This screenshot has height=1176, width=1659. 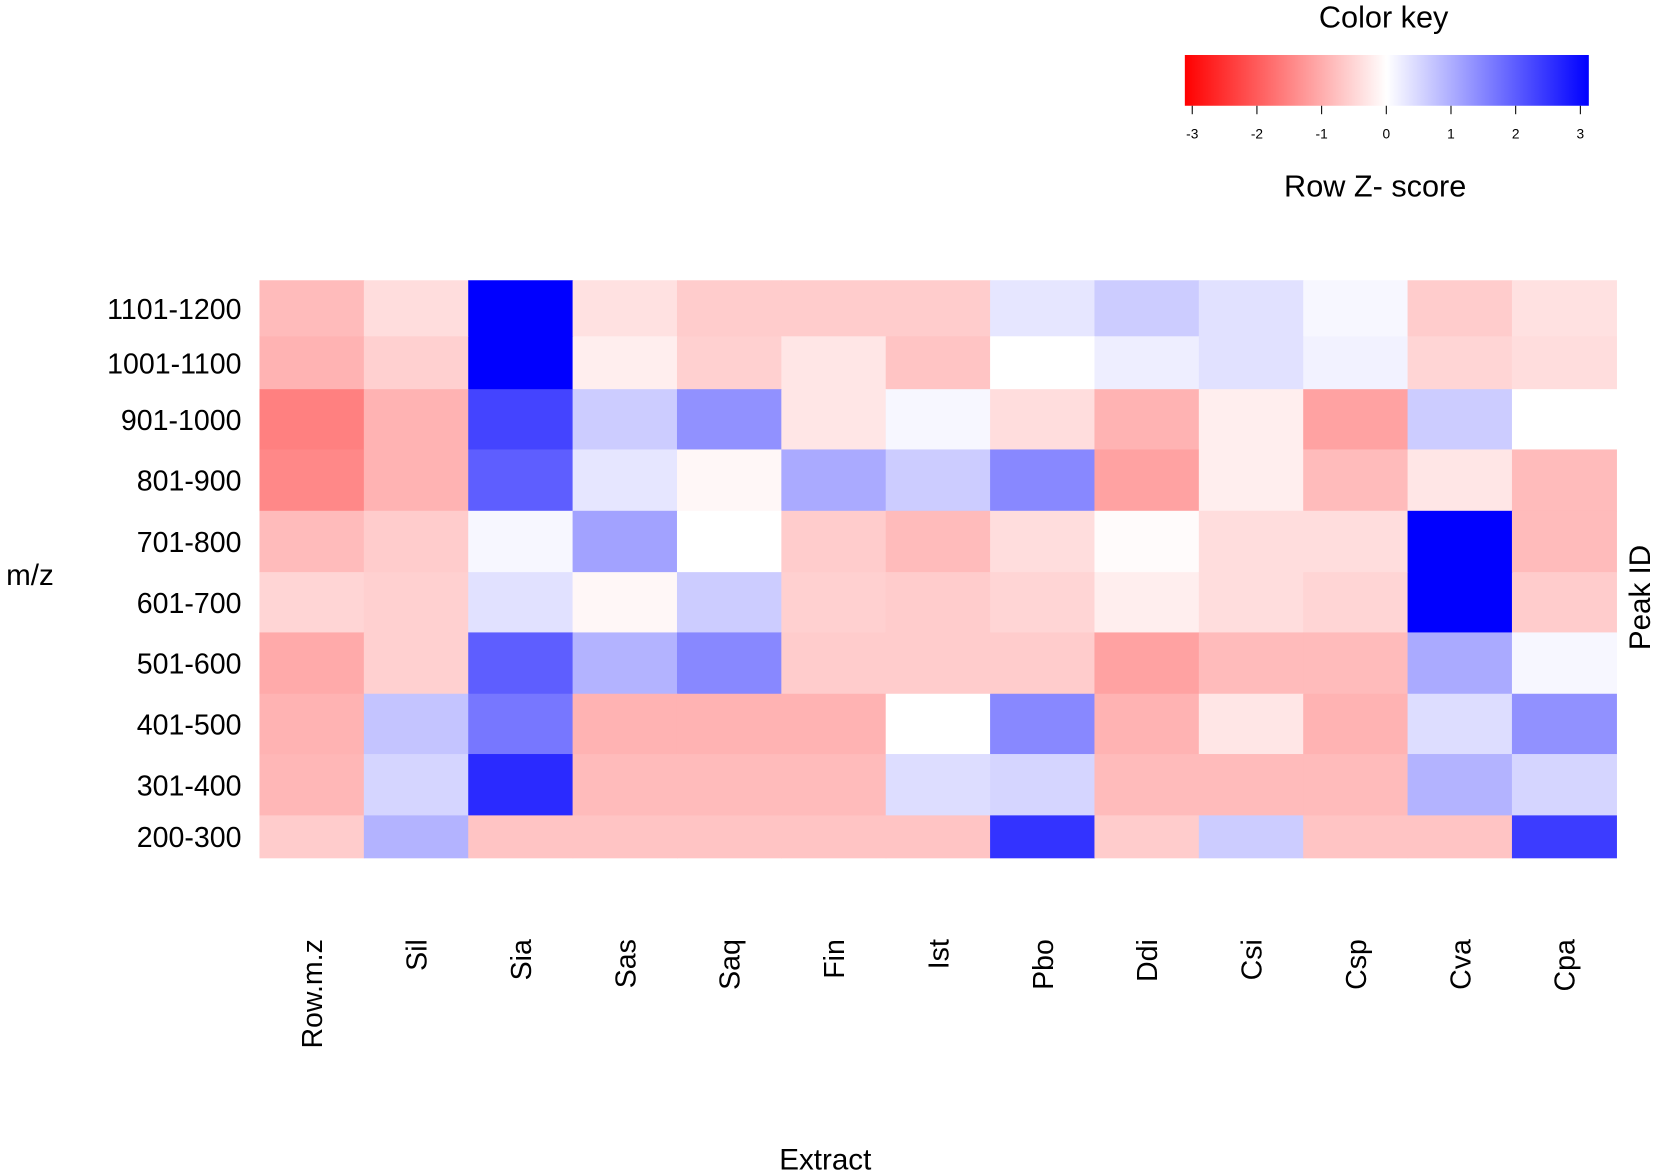 I want to click on row-label: 200-300, so click(x=189, y=838).